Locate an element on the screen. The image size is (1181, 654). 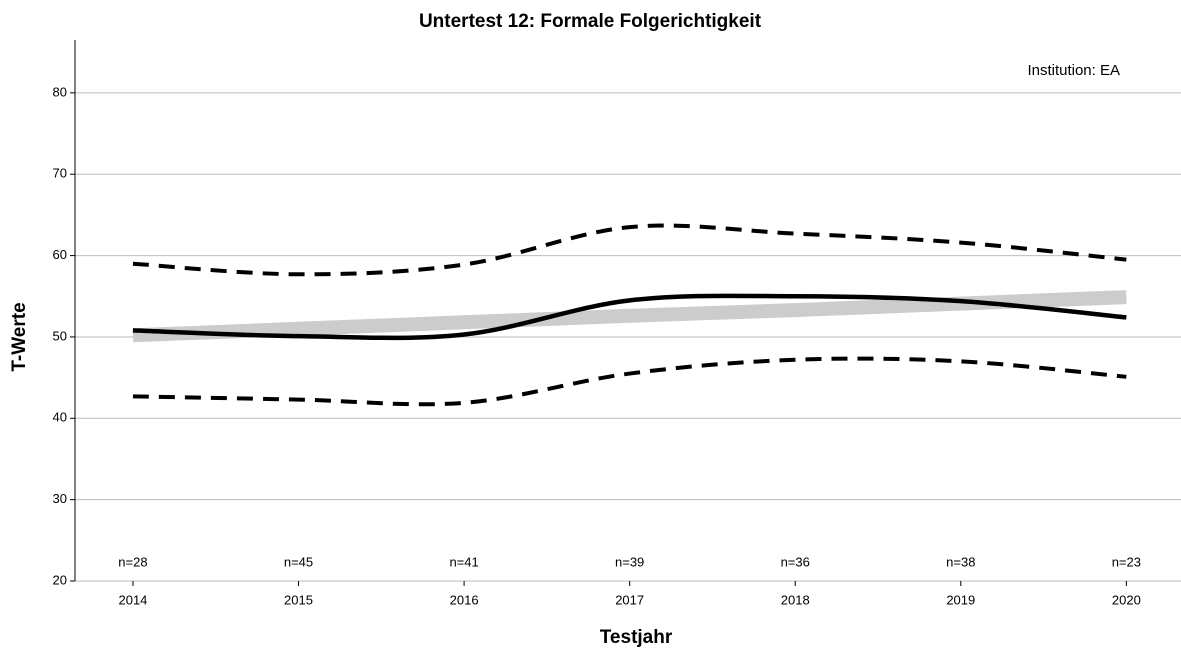
x-tick-label: 2016 is located at coordinates (464, 599).